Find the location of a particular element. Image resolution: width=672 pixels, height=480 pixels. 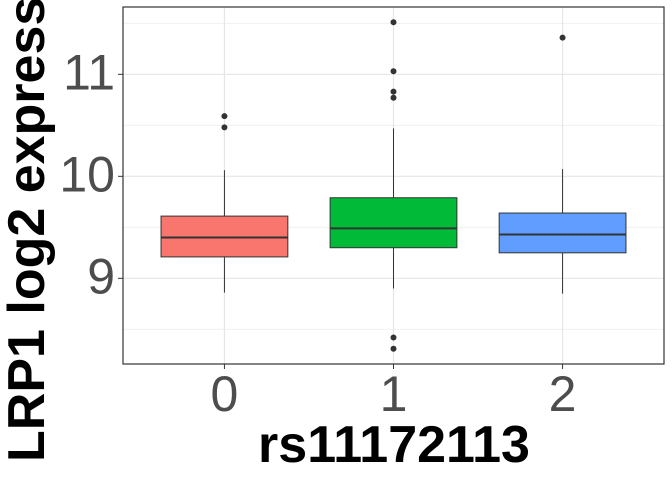

y-axis-title: LRP1 log2 expression is located at coordinates (28, 231).